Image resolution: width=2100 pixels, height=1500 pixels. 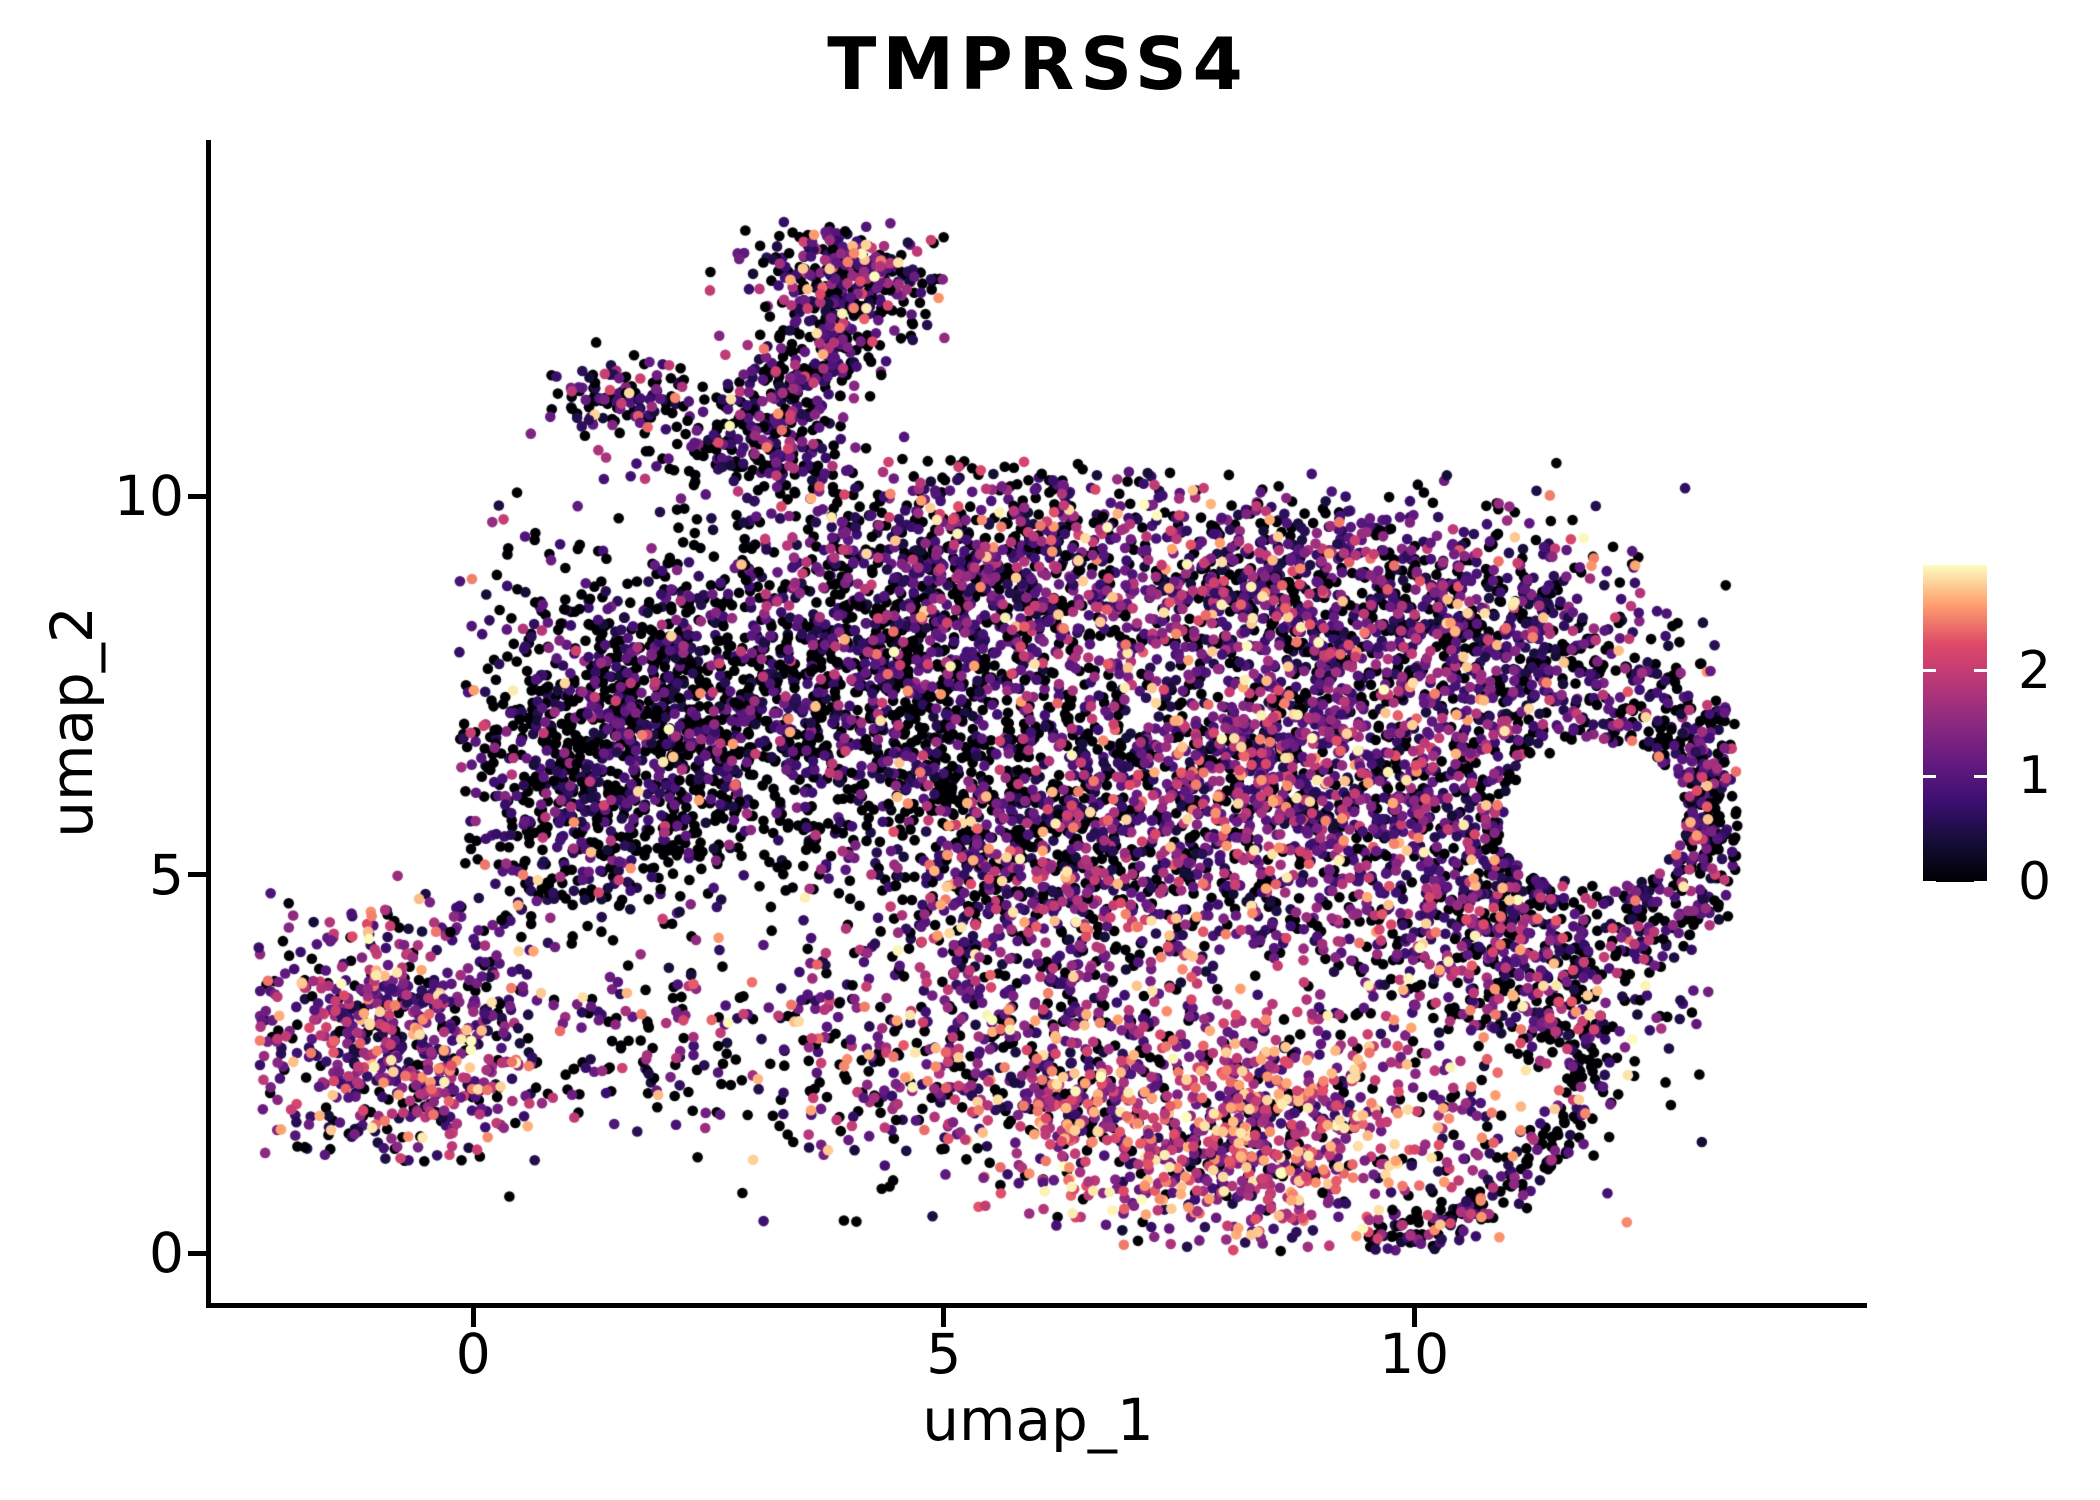 What do you see at coordinates (72, 722) in the screenshot?
I see `y-axis-label: umap_2` at bounding box center [72, 722].